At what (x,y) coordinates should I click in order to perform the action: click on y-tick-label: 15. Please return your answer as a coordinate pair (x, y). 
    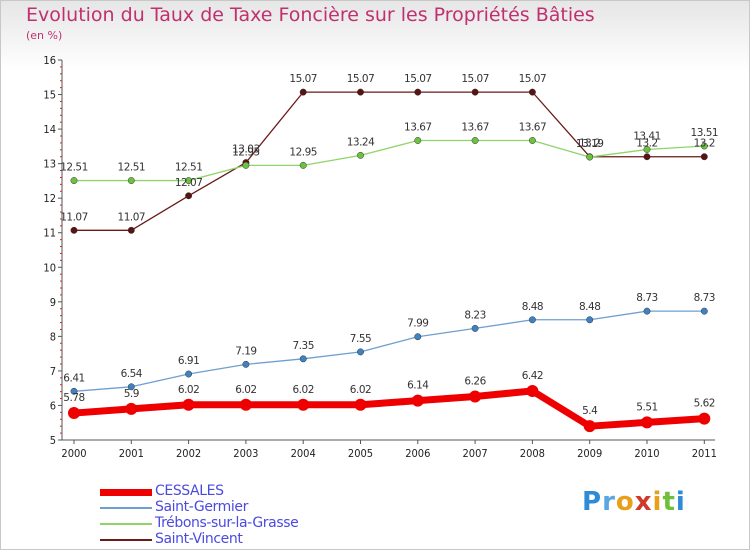
    Looking at the image, I should click on (49, 95).